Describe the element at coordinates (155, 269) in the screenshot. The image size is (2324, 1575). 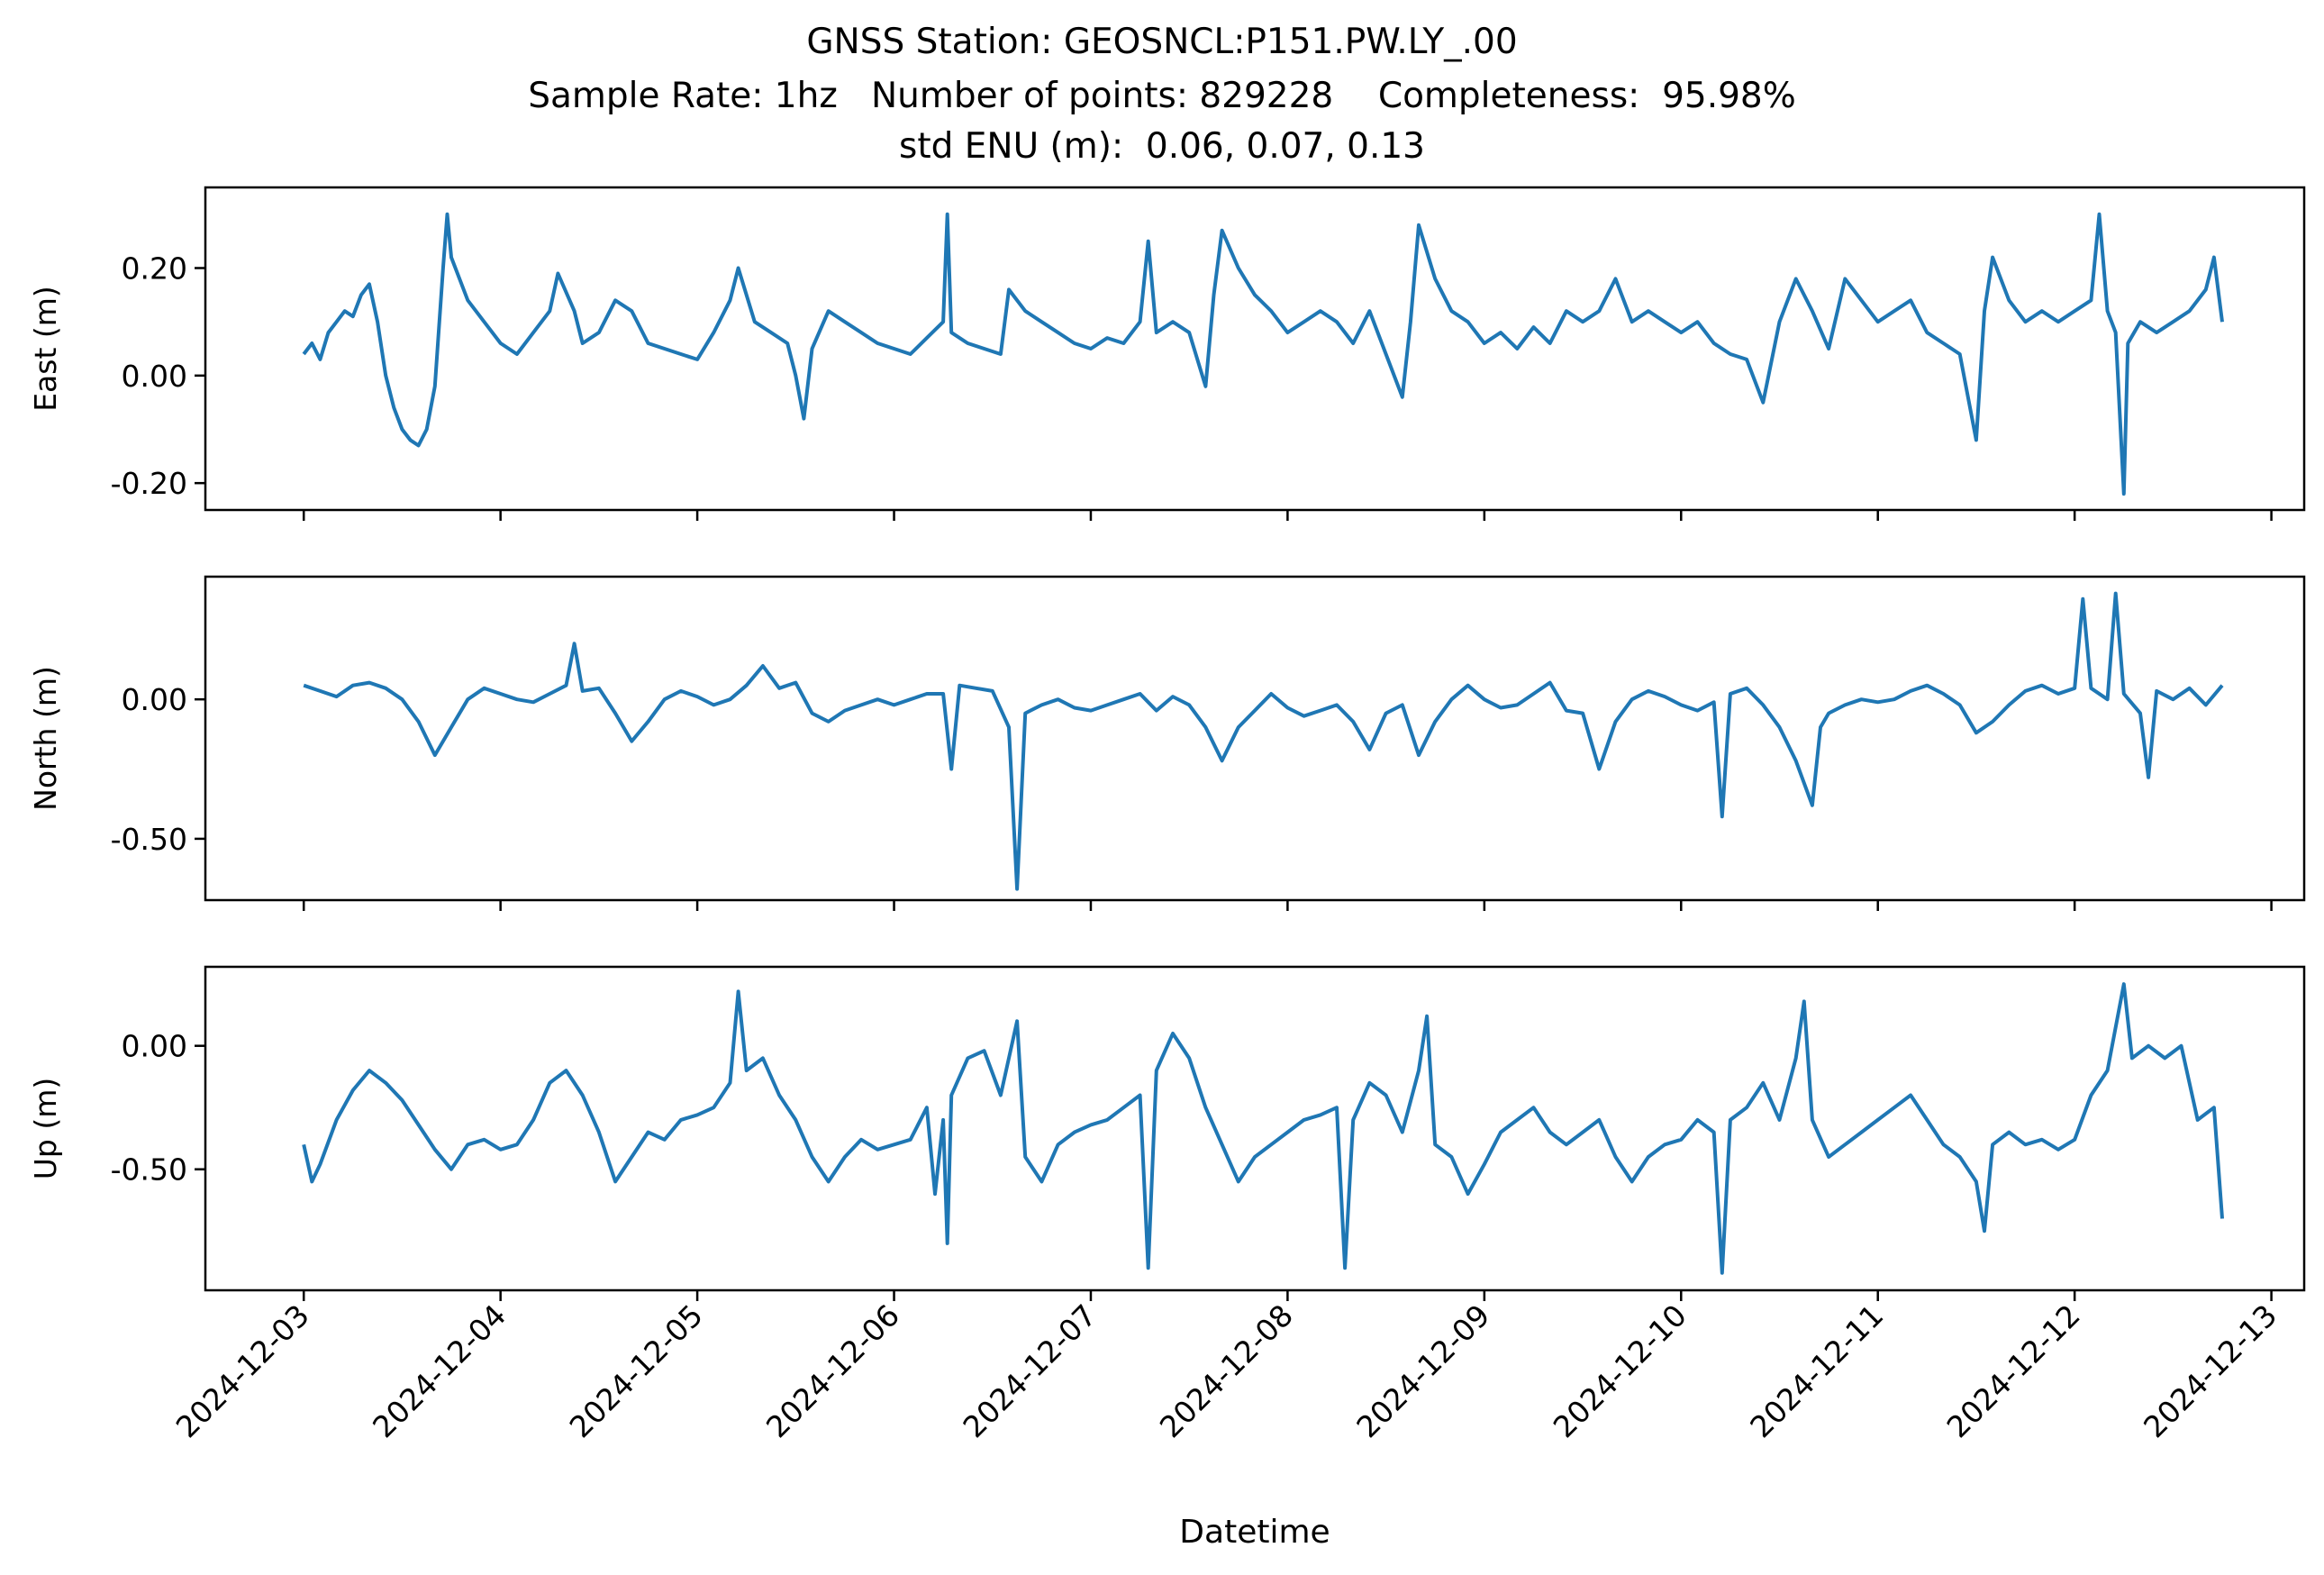
I see `east-ytick-label: 0.20` at that location.